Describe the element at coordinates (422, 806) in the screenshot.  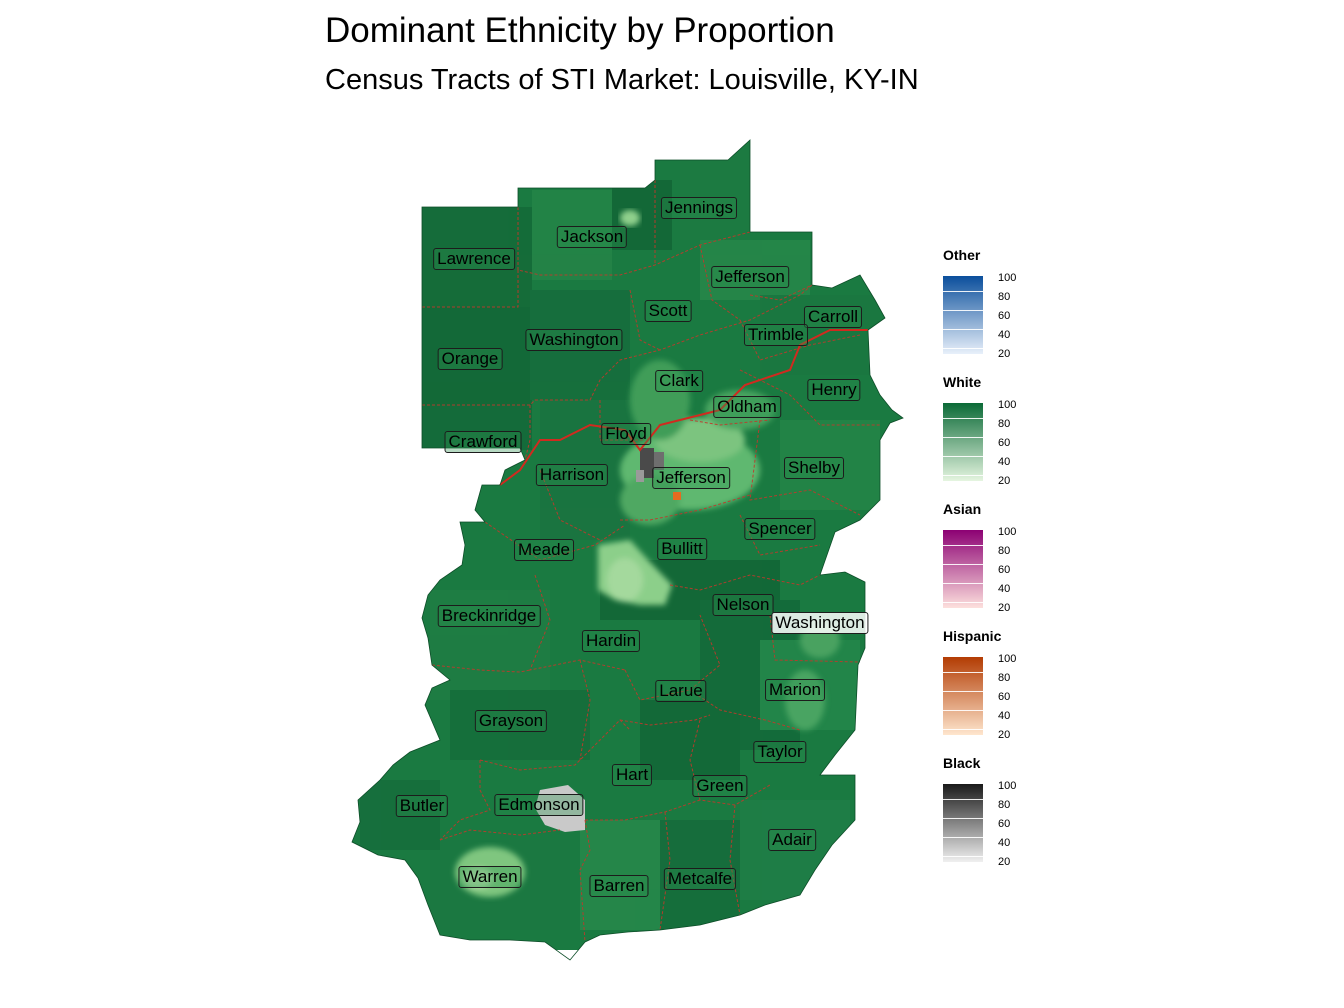
I see `county-label: Butler` at that location.